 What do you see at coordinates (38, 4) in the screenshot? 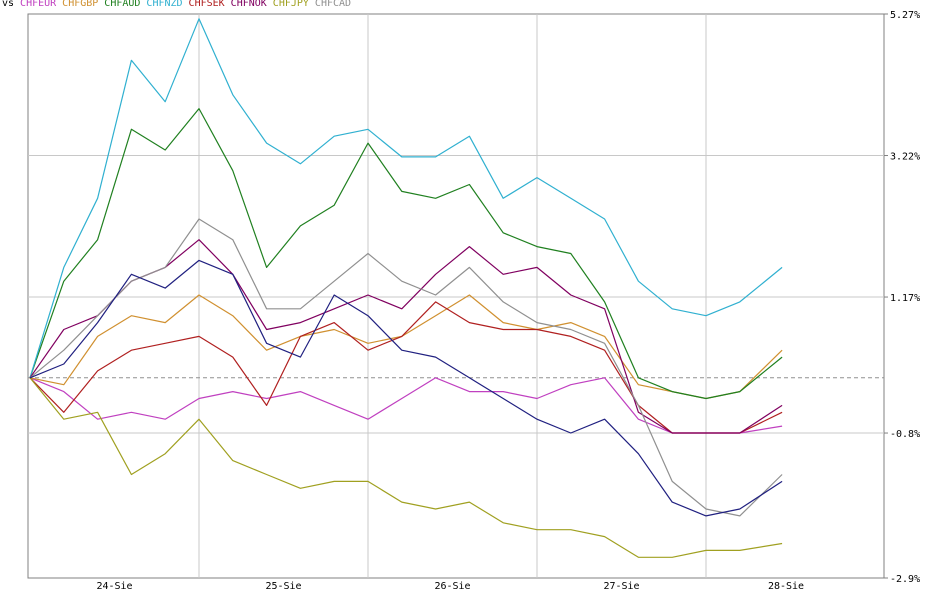
I see `legend-item-chfeur: CHFEUR` at bounding box center [38, 4].